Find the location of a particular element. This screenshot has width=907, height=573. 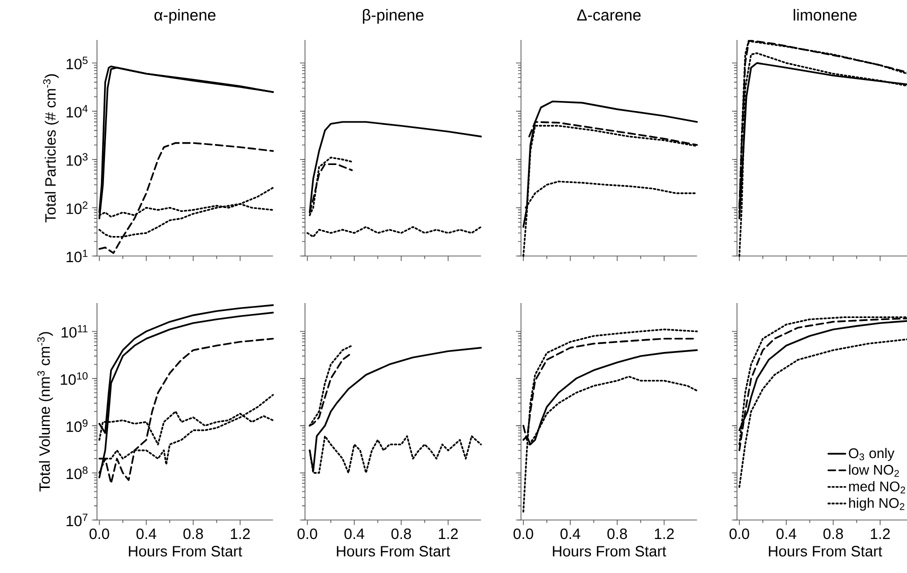

legend-label: high NO$_{2}$ is located at coordinates (876, 504).